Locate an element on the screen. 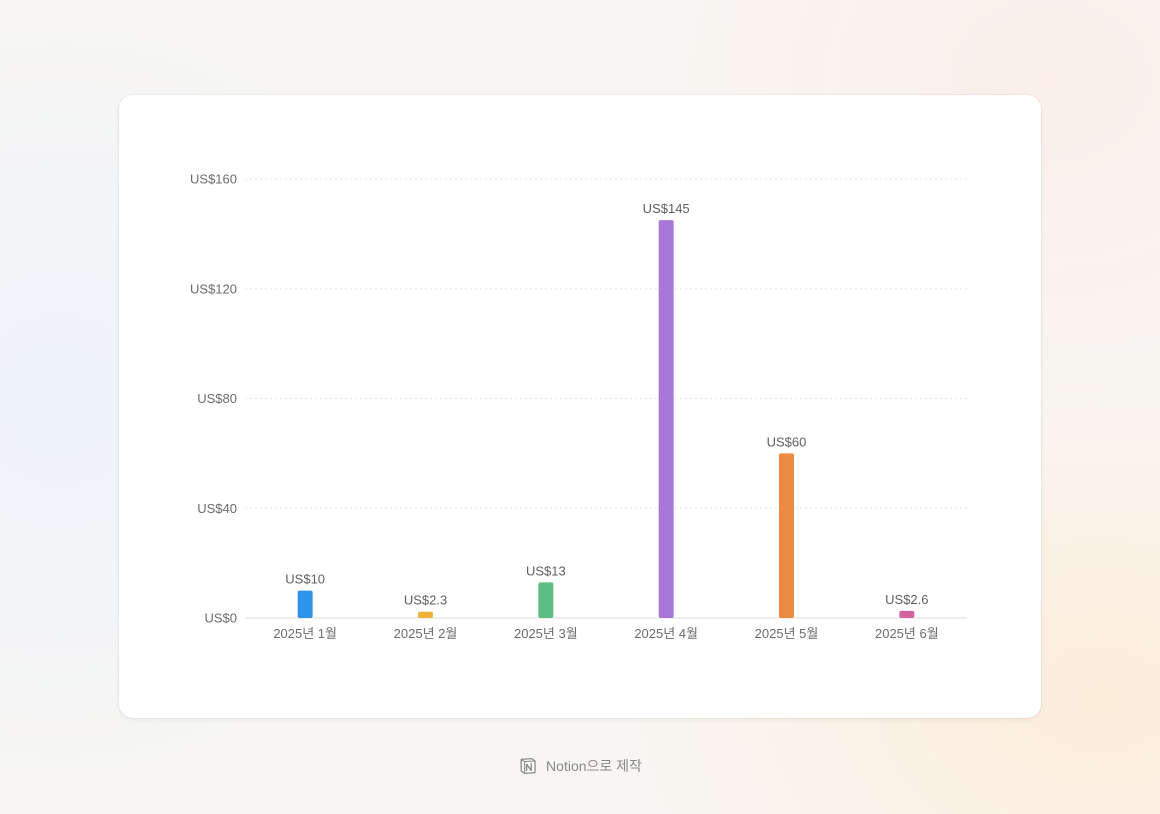  notion-logo-icon is located at coordinates (528, 766).